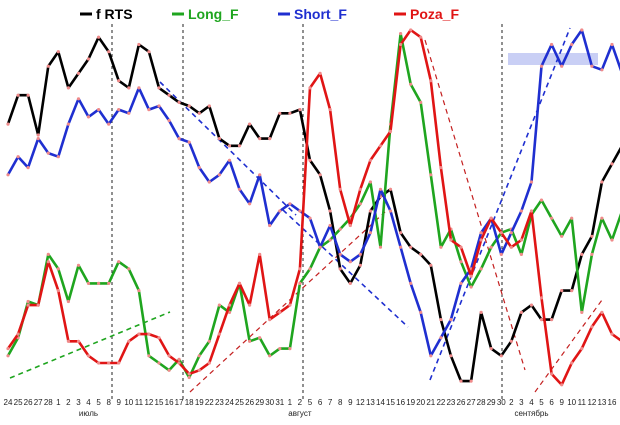  I want to click on legend-label: Long_F, so click(213, 14).